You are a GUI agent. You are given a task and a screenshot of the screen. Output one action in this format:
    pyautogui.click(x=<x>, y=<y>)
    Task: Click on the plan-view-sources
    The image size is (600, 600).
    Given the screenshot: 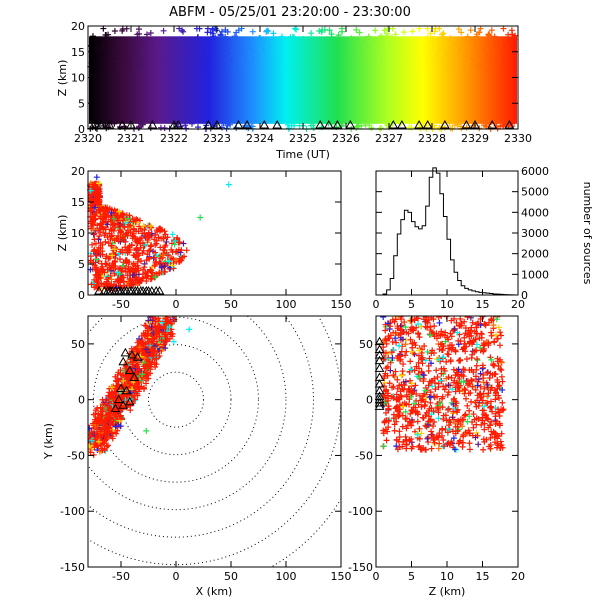 What is the action you would take?
    pyautogui.click(x=140, y=387)
    